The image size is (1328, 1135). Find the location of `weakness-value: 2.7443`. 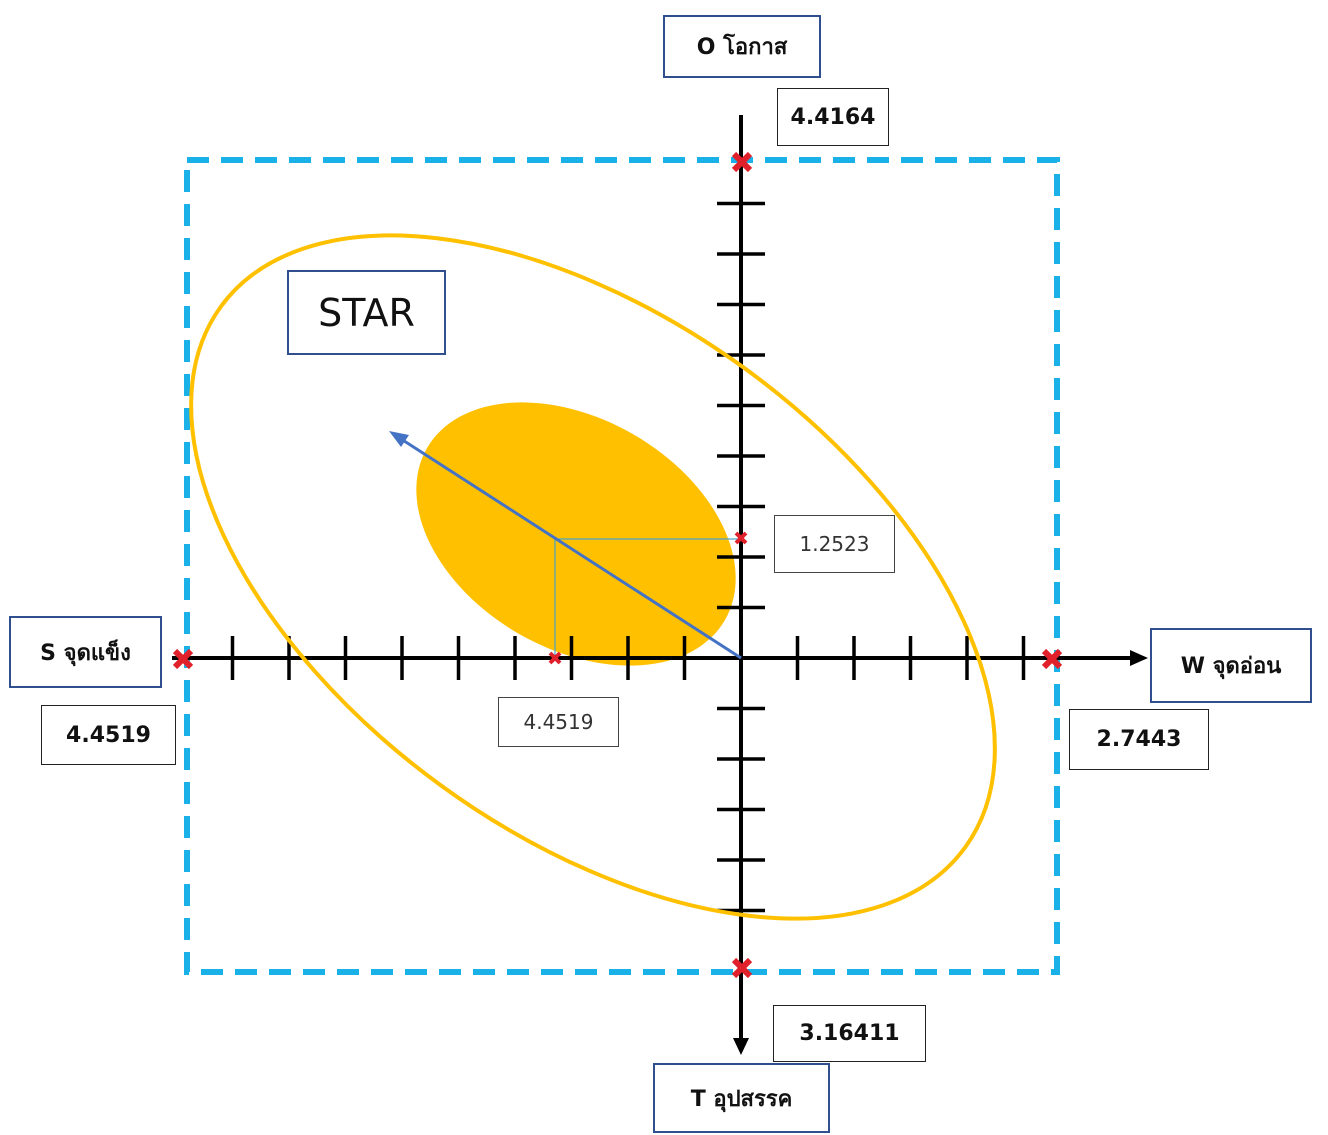

weakness-value: 2.7443 is located at coordinates (1139, 739).